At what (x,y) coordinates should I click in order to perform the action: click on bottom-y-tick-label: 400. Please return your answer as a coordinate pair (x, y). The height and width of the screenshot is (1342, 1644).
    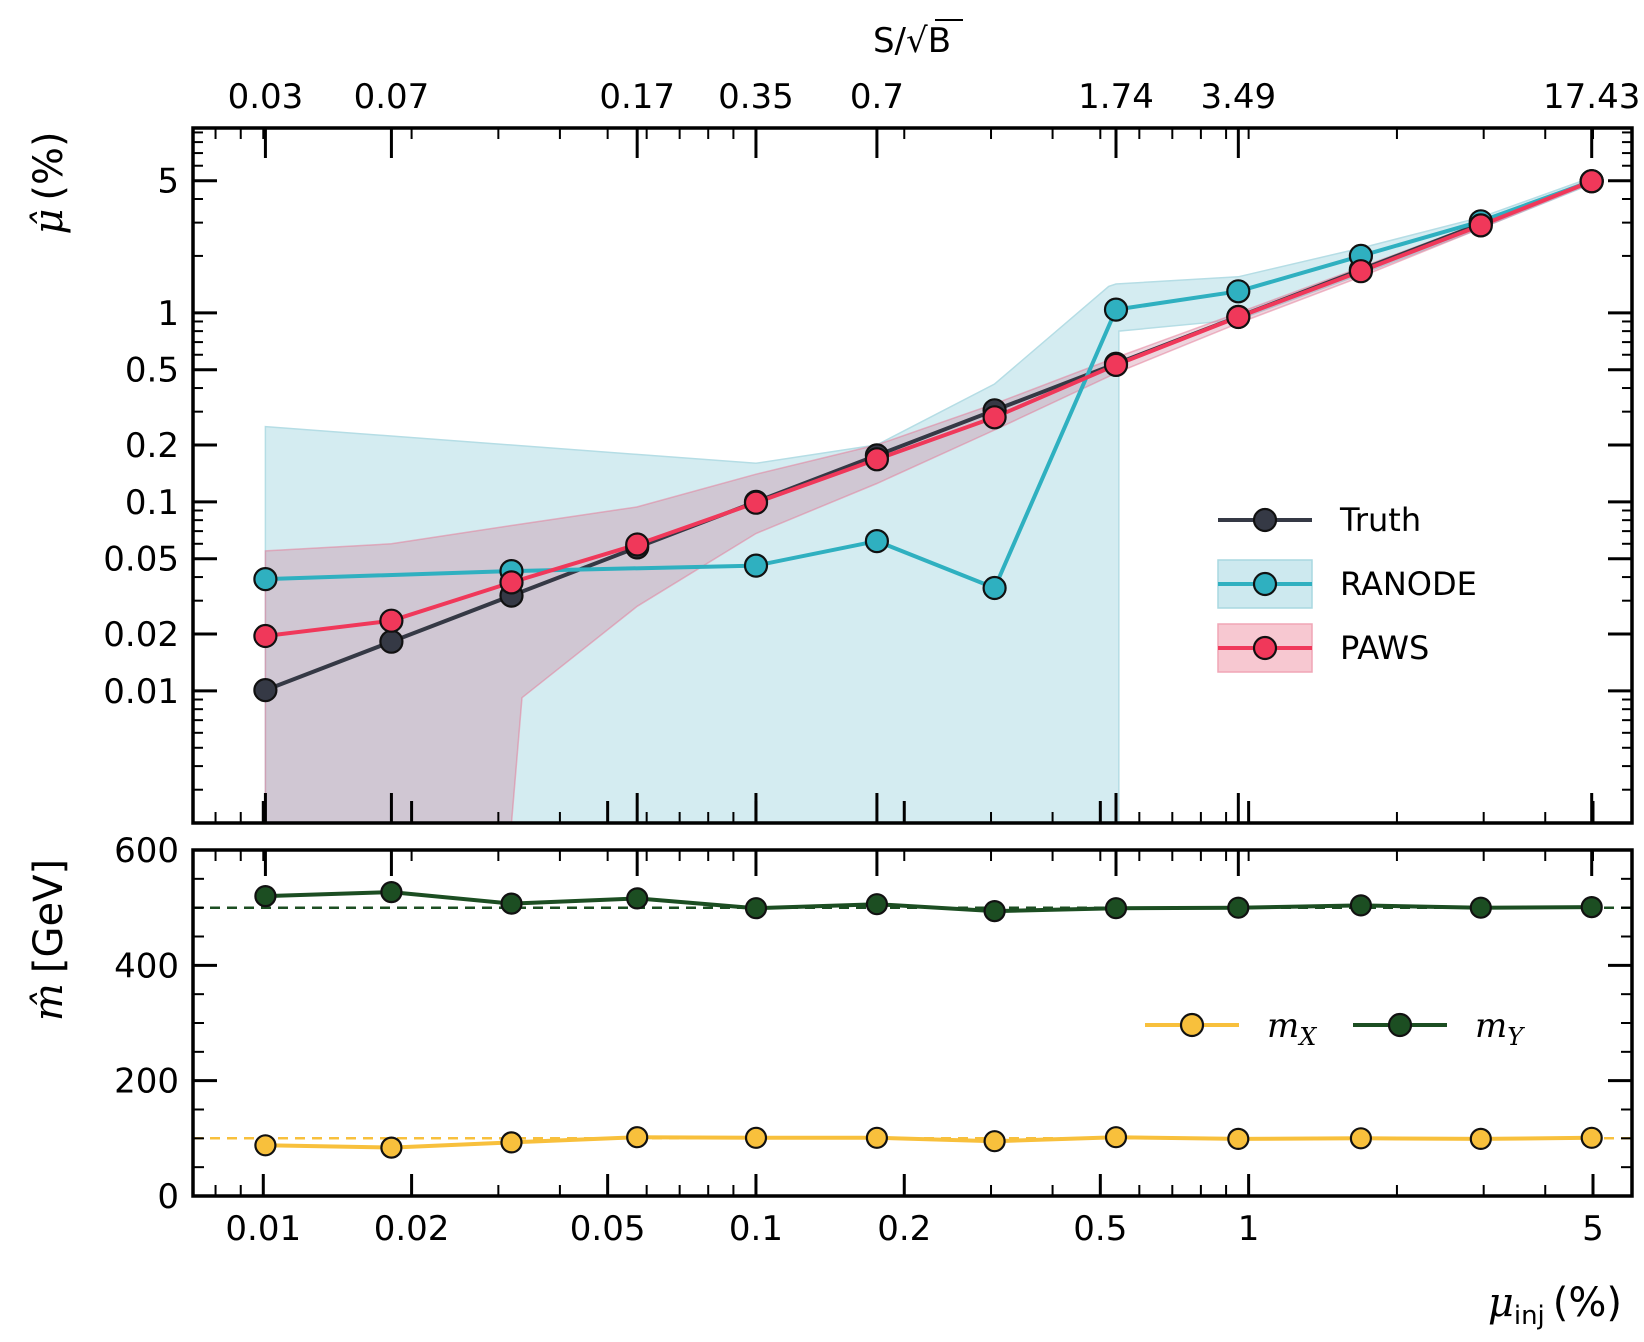
    Looking at the image, I should click on (146, 966).